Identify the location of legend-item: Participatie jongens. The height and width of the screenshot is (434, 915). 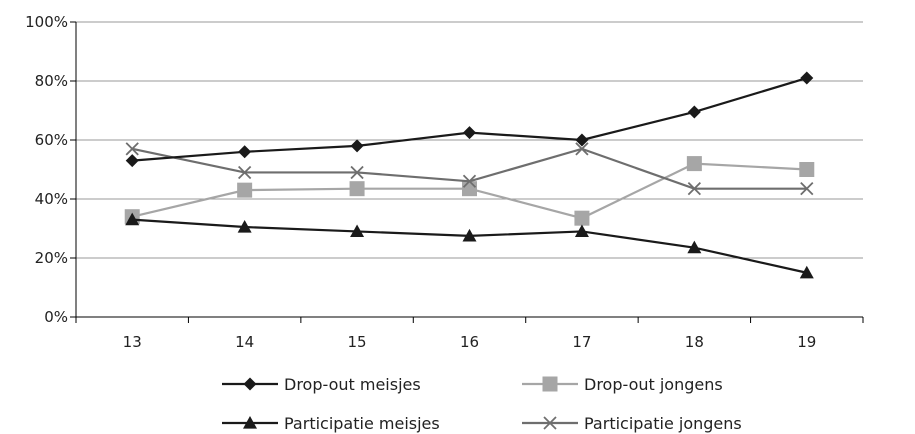
(632, 423).